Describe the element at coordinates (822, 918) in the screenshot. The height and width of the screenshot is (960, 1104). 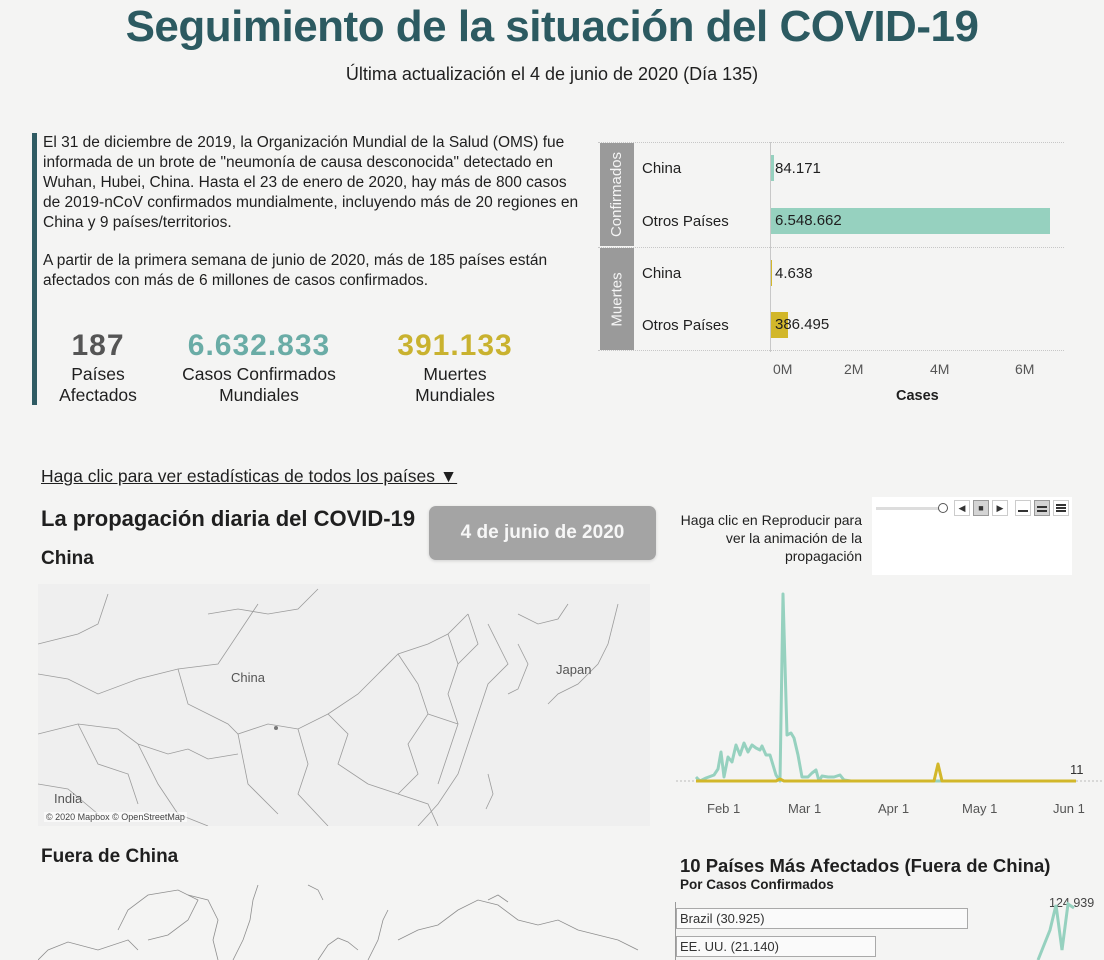
I see `top10-row-brazil: Brazil (30.925)` at that location.